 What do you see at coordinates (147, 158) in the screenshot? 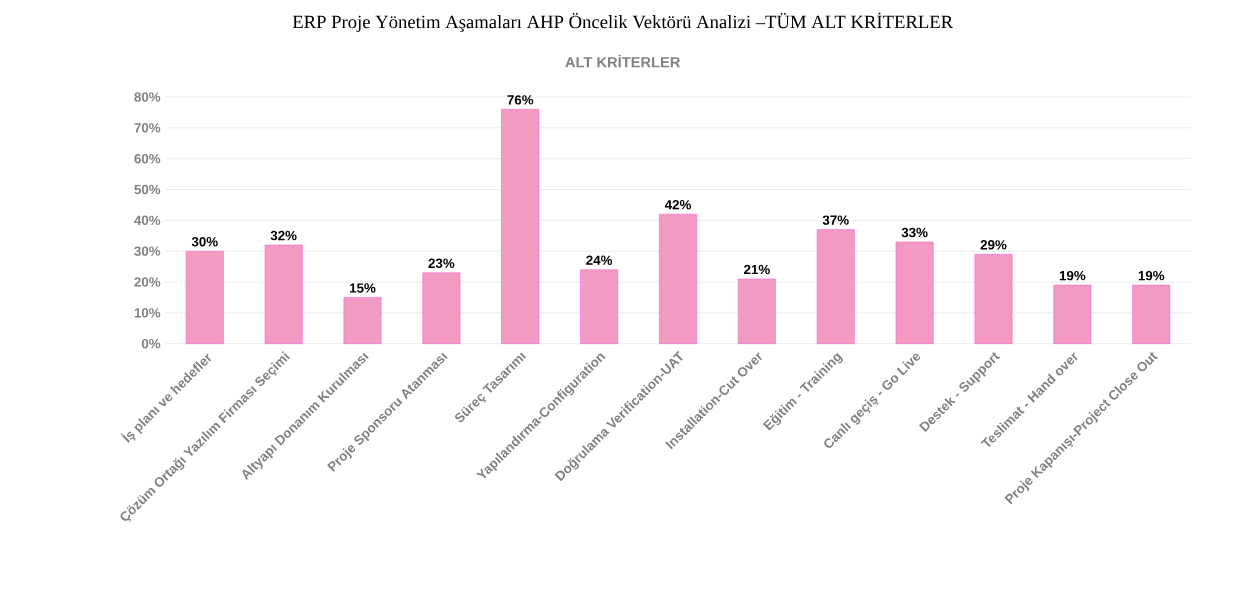
I see `y-tick-label: 60%` at bounding box center [147, 158].